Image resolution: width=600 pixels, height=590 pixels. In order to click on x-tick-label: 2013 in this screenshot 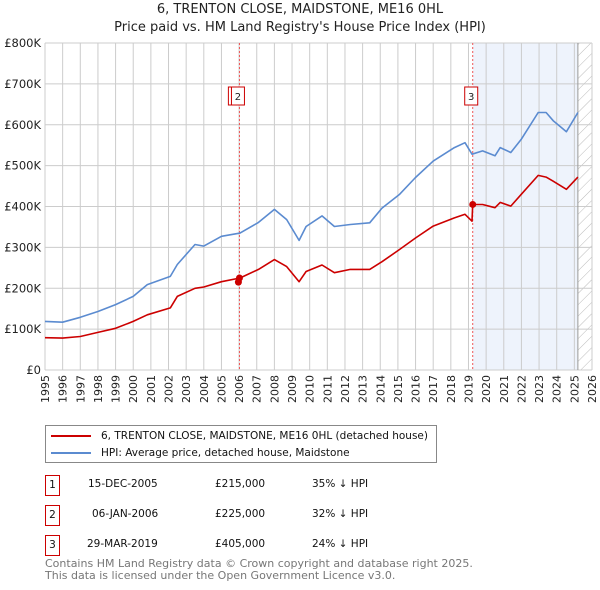, I will do `click(363, 389)`.